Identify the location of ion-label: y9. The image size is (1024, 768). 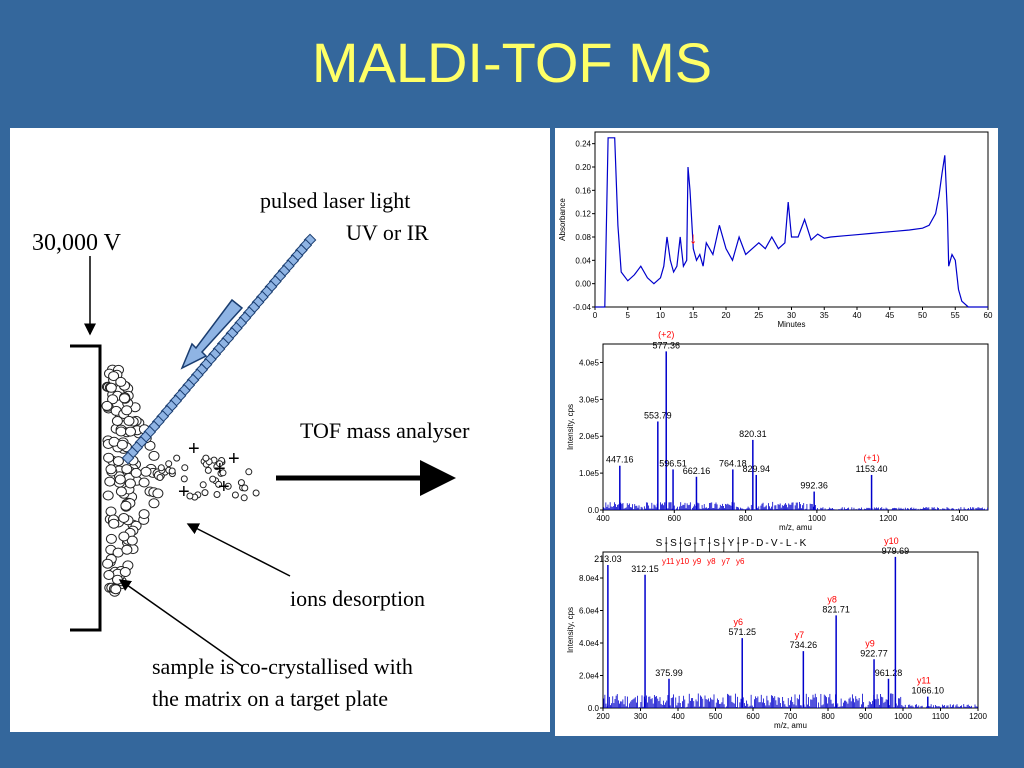
(870, 643).